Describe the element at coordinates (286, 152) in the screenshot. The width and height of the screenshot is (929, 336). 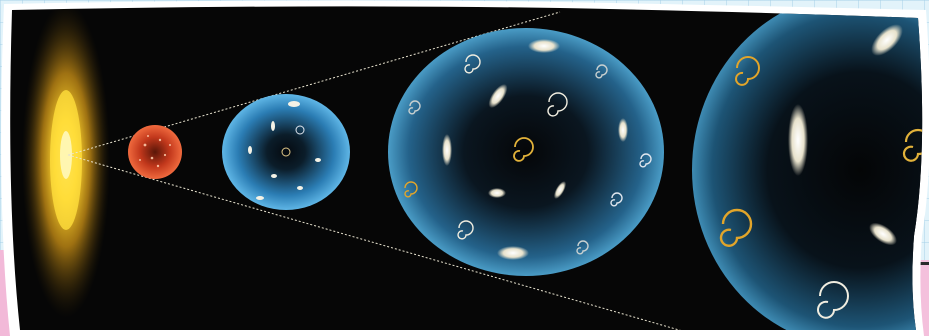
I see `universe-bubble-icon` at that location.